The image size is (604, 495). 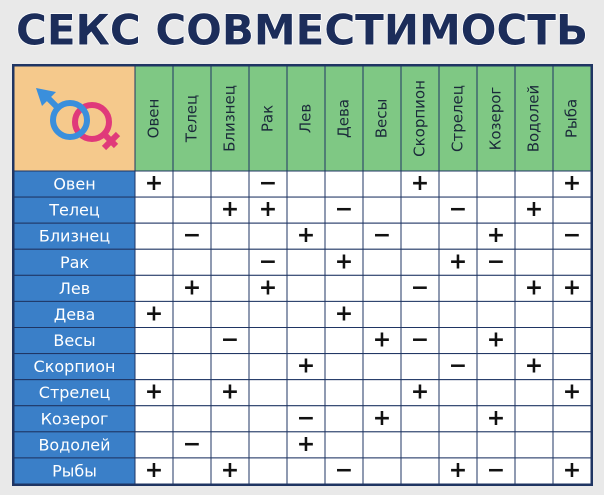 I want to click on row-label: Скорпион, so click(x=75, y=366).